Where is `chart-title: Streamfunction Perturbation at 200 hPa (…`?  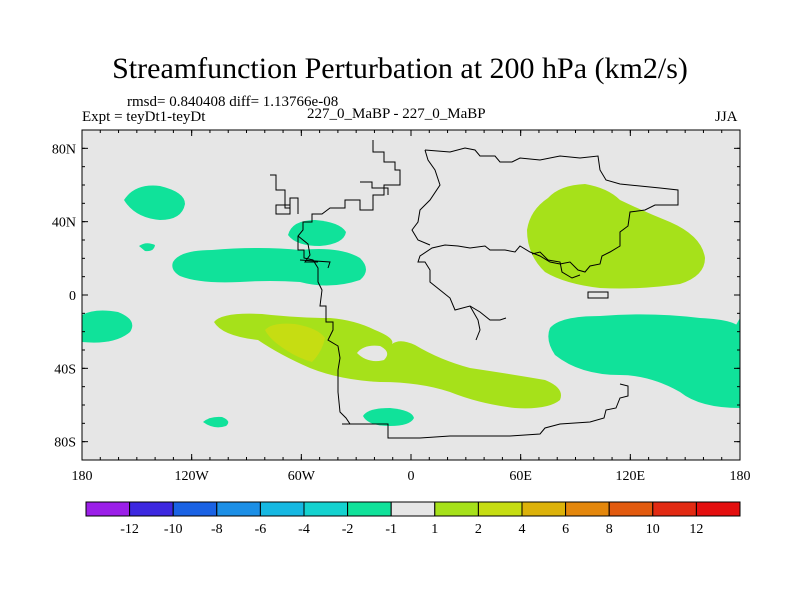
chart-title: Streamfunction Perturbation at 200 hPa (… is located at coordinates (400, 68).